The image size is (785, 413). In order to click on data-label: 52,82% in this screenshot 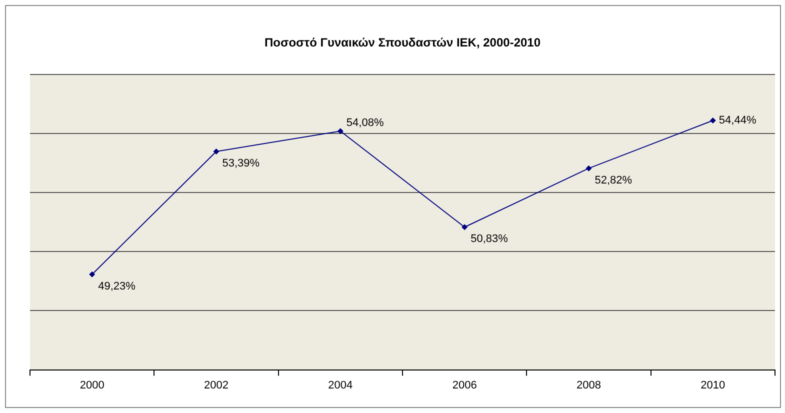, I will do `click(613, 180)`.